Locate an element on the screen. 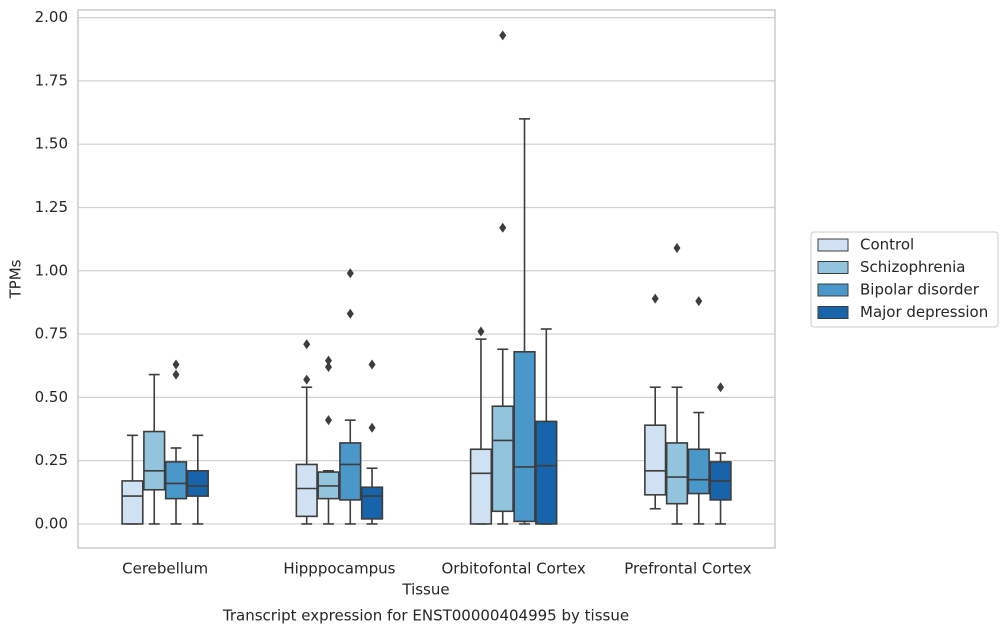 The image size is (1007, 634). y-tick-label: 0.75 is located at coordinates (51, 334).